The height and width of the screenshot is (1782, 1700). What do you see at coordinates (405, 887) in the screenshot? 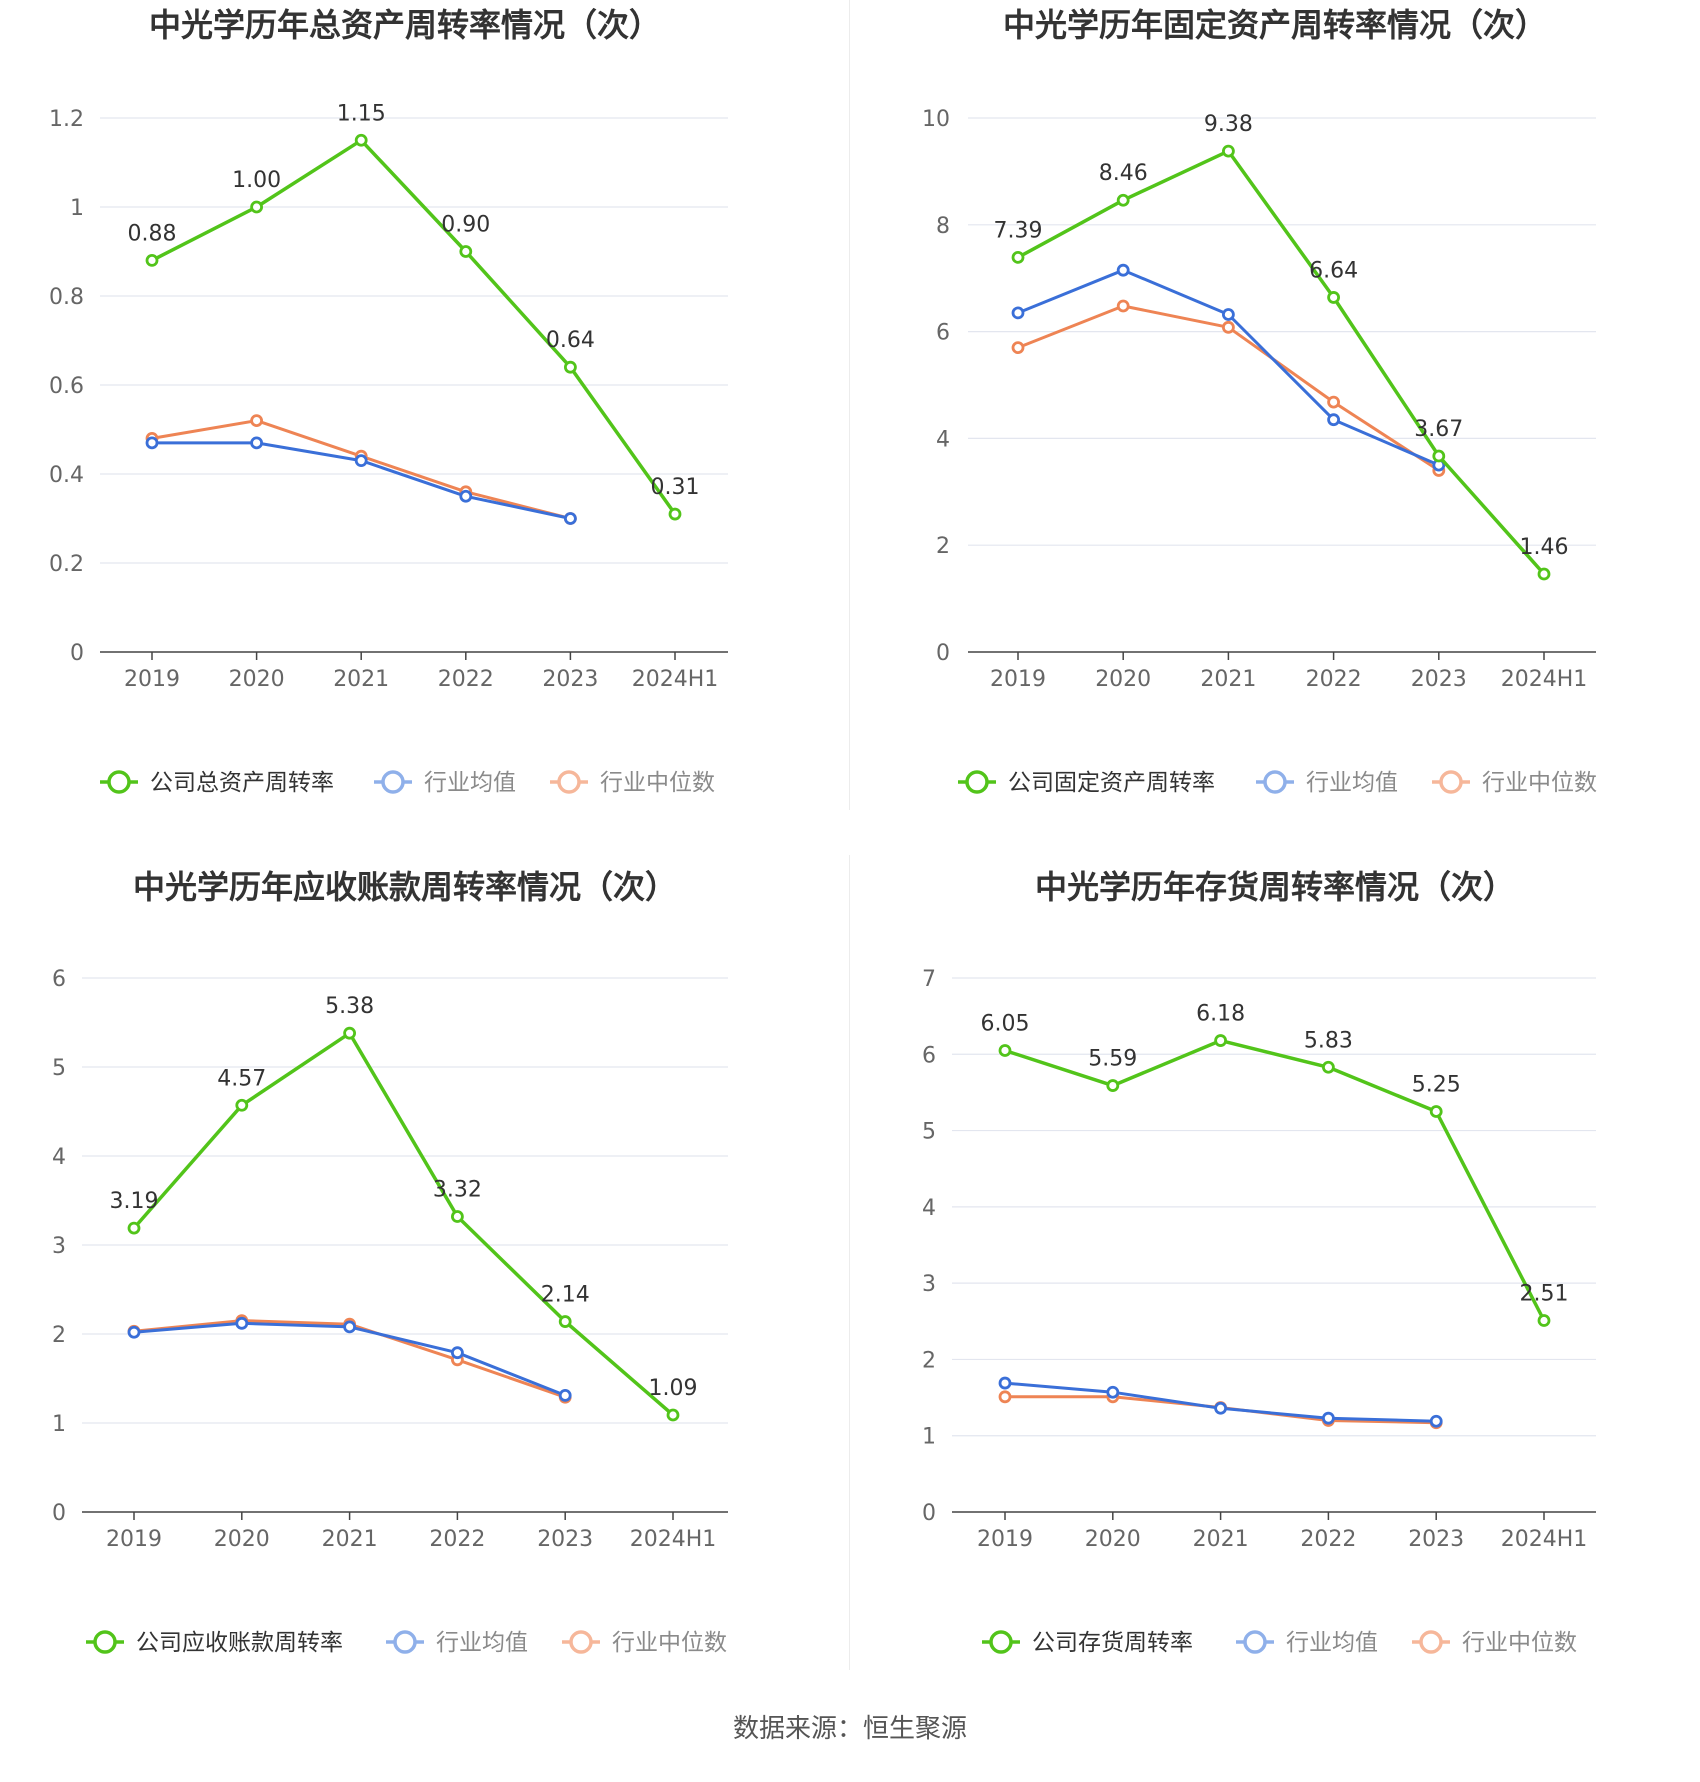
I see `chart-title: 中光学历年应收账款周转率情况（次）` at bounding box center [405, 887].